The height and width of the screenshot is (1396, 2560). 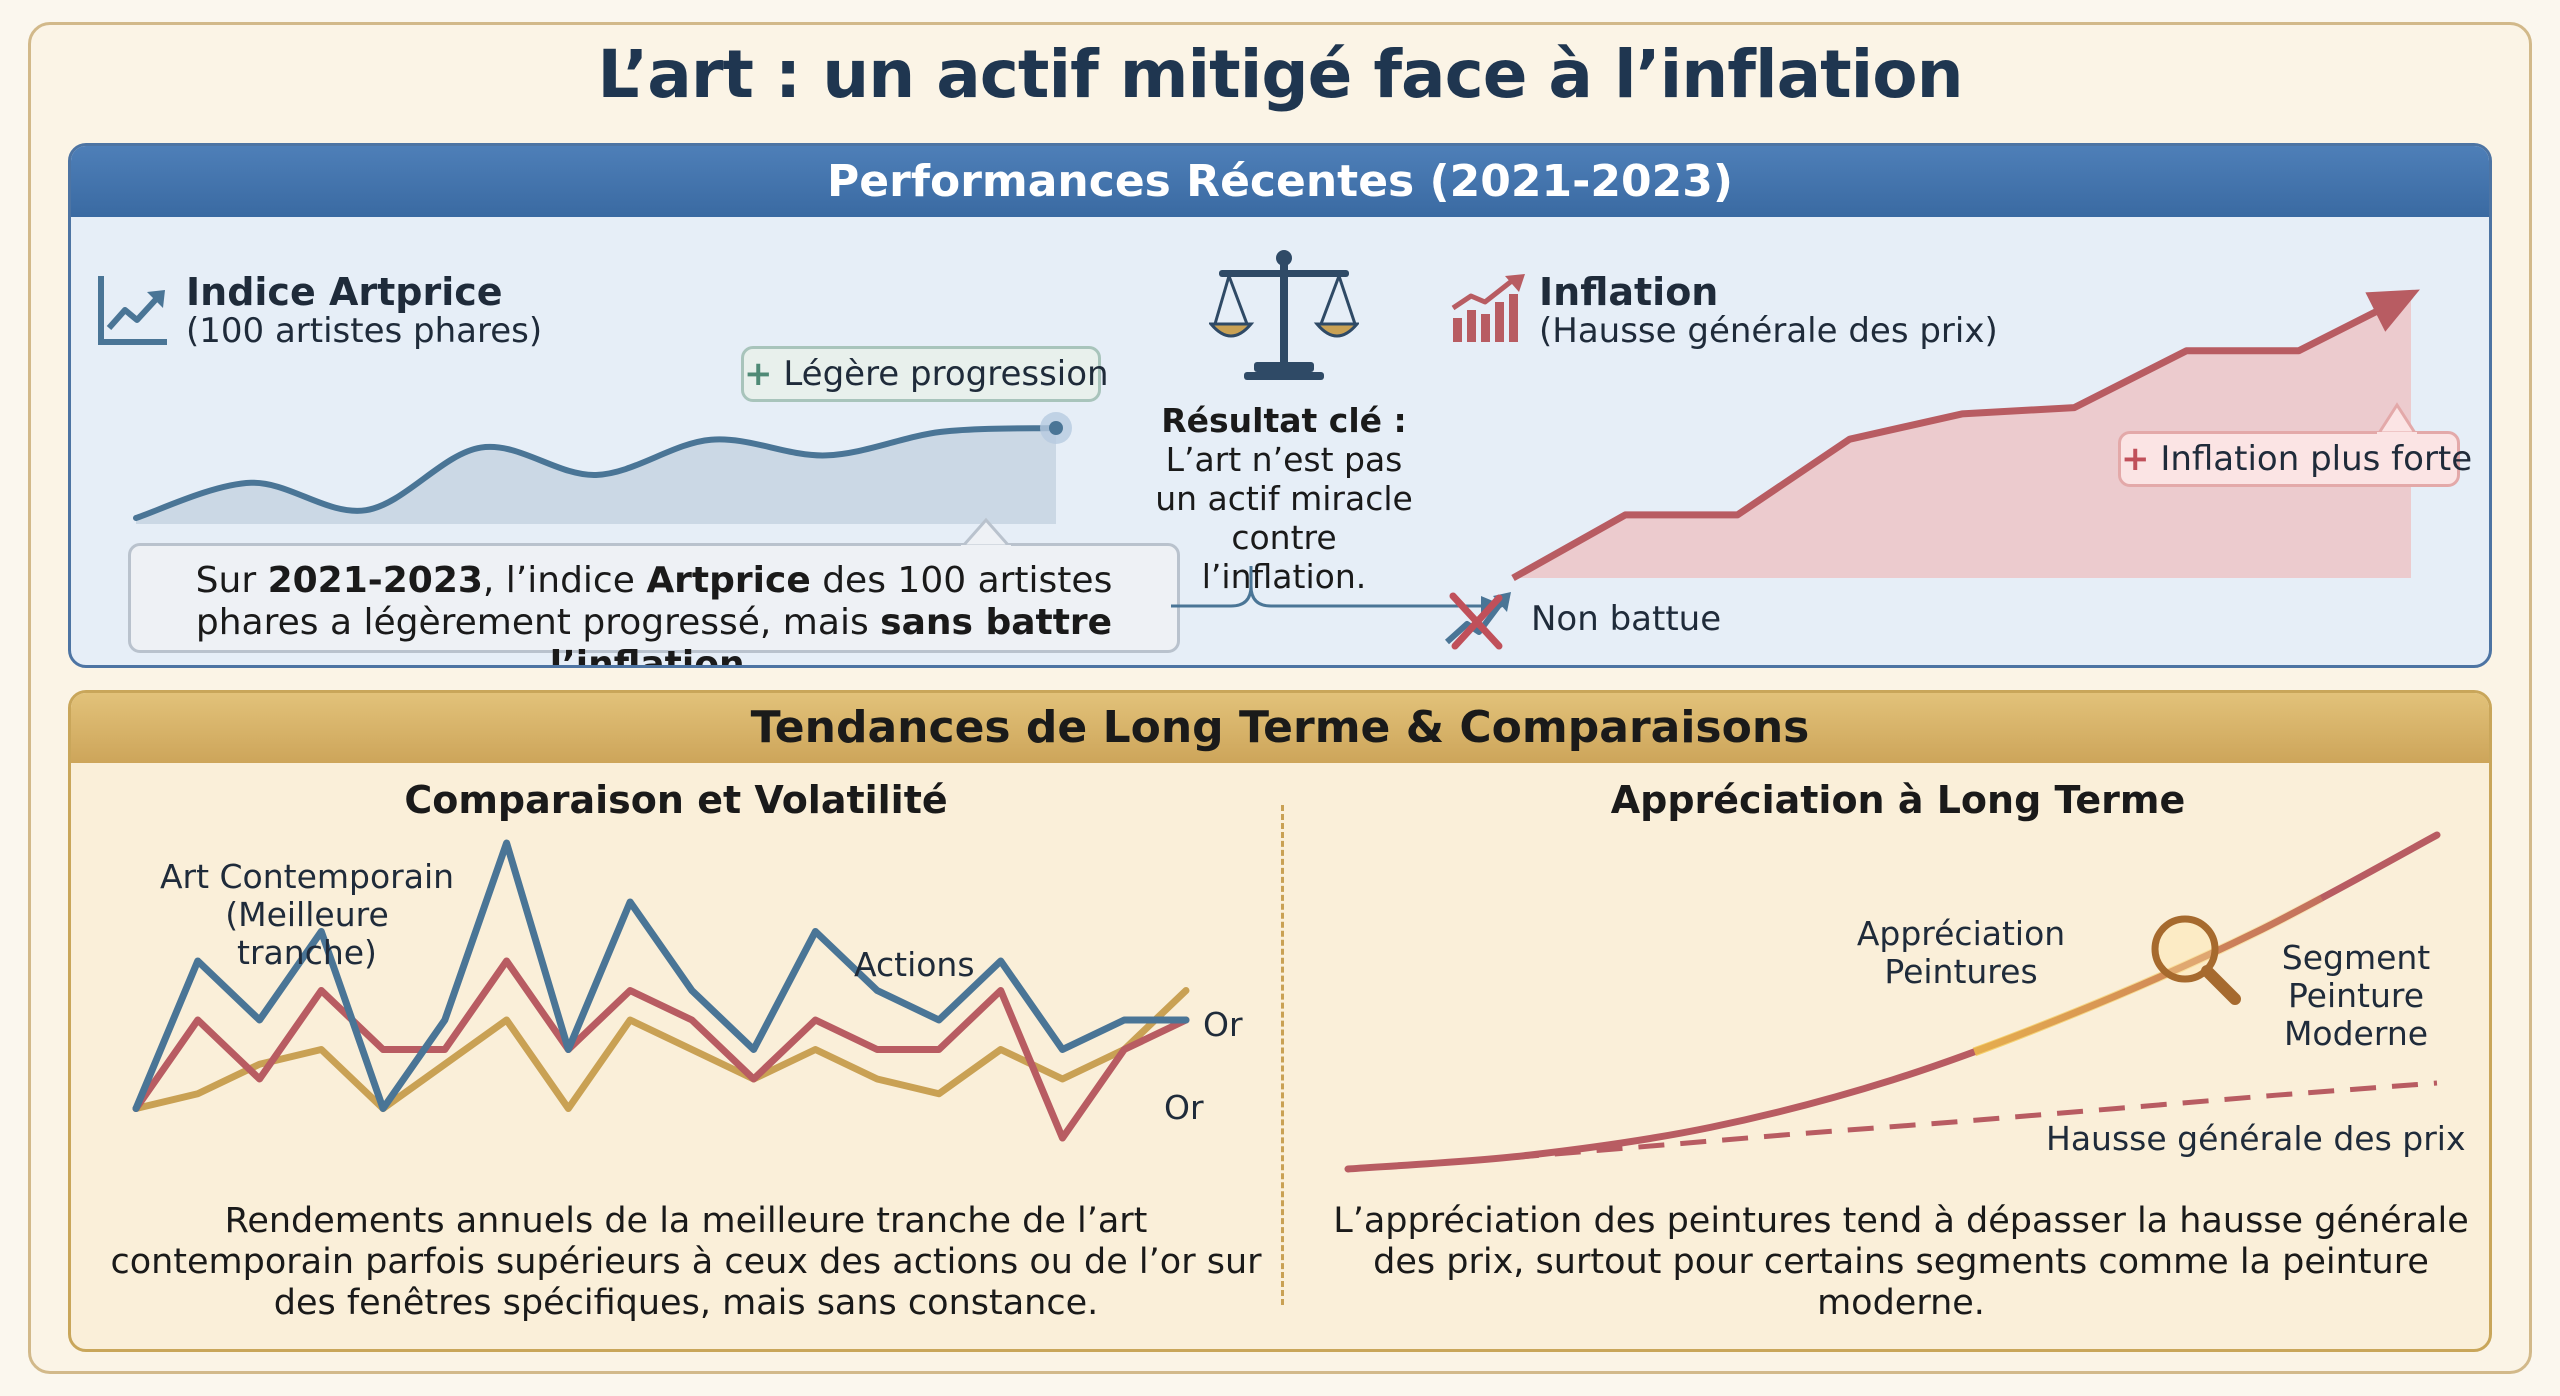 I want to click on stronger-inflation-badge: + Inflation plus forte, so click(x=2295, y=459).